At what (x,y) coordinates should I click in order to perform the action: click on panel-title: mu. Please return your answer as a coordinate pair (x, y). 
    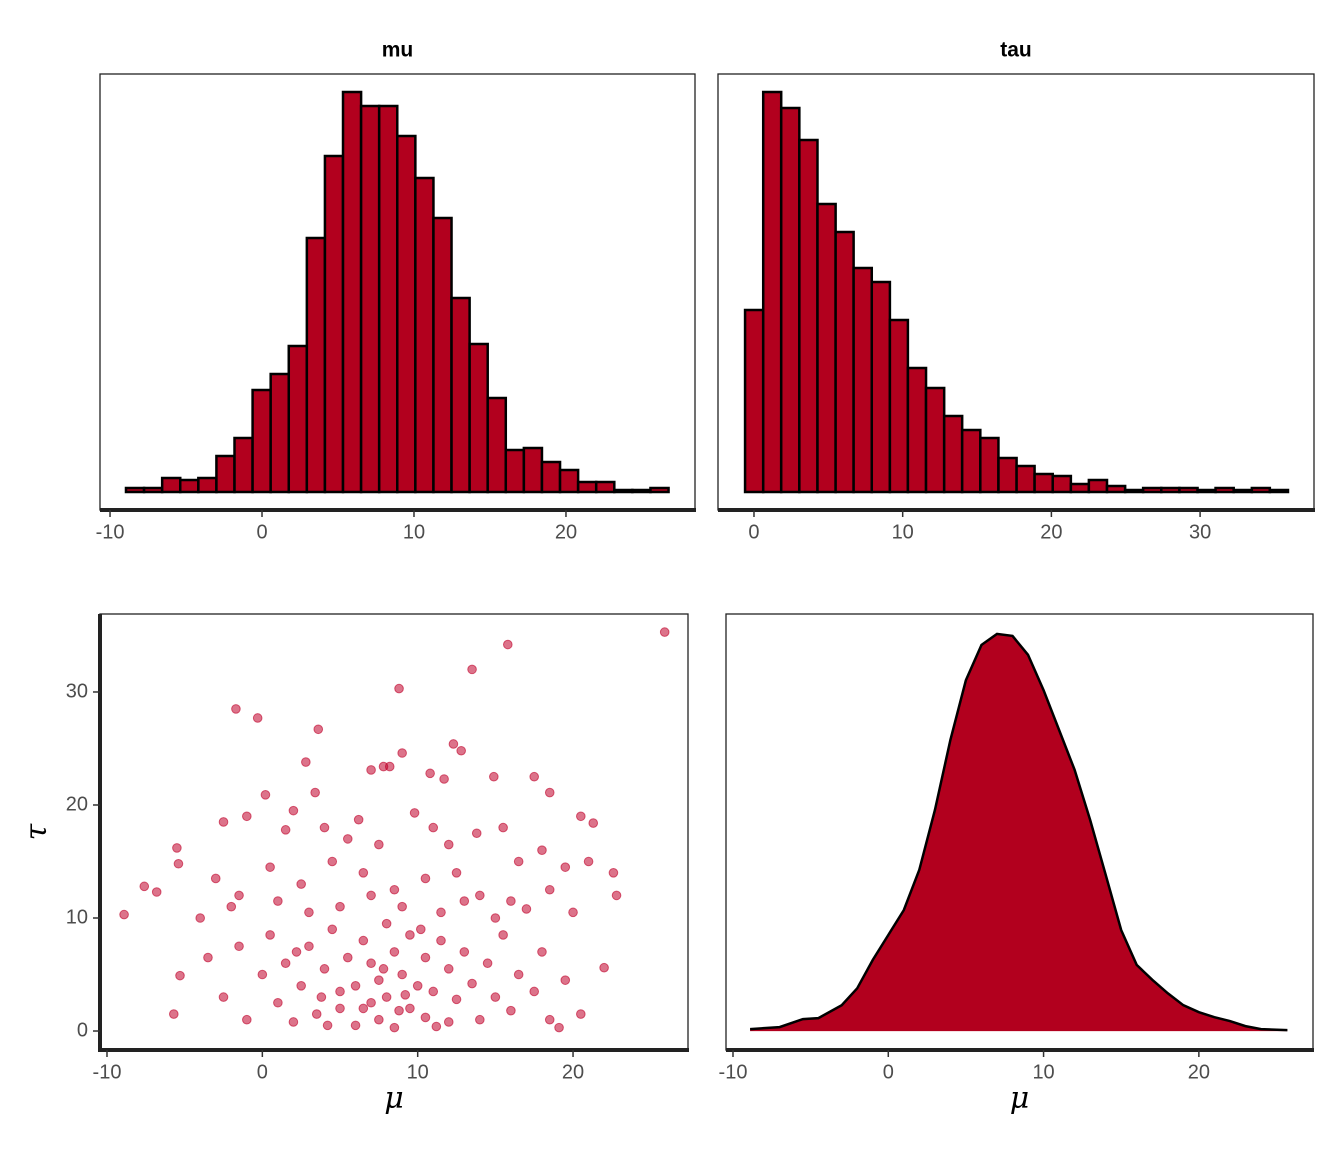
    Looking at the image, I should click on (398, 50).